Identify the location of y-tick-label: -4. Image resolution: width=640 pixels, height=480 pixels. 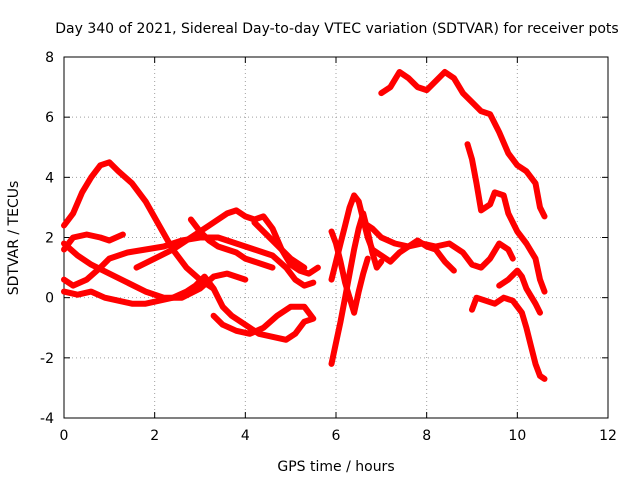
(47, 419).